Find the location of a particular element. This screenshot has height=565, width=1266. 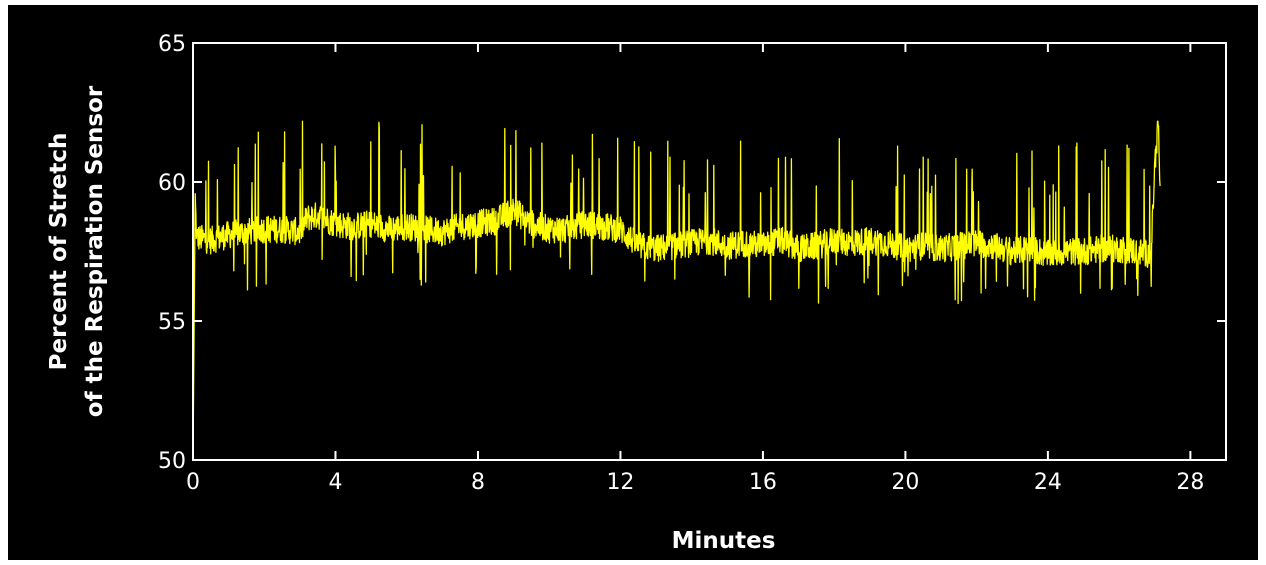

x-tick-label: 20 is located at coordinates (905, 482).